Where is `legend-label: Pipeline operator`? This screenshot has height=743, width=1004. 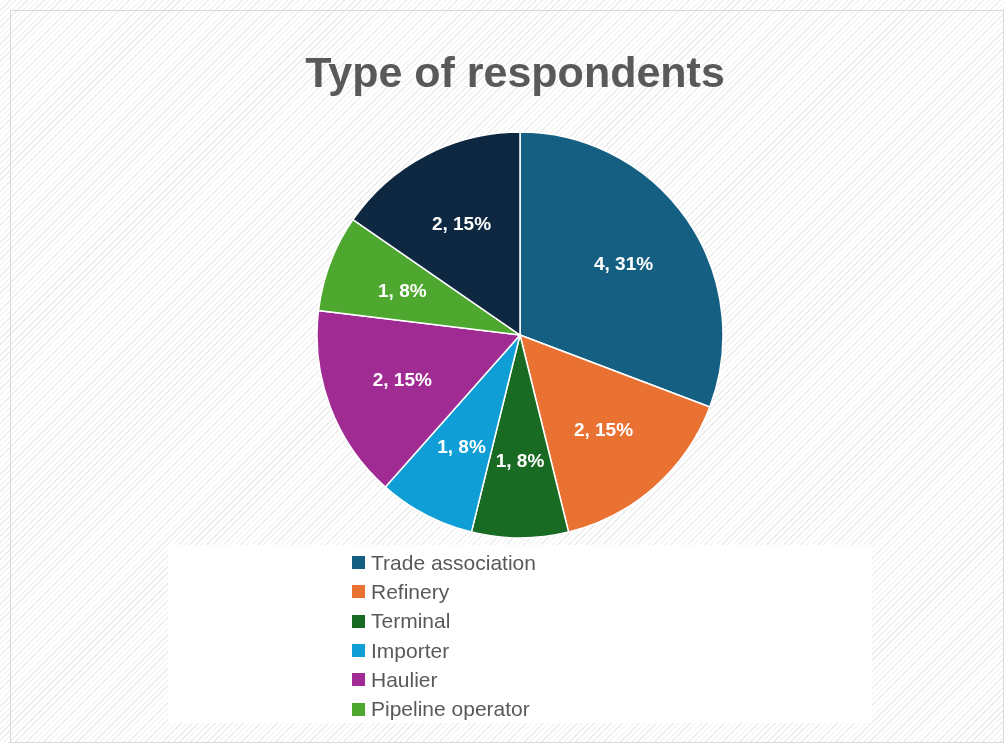 legend-label: Pipeline operator is located at coordinates (450, 709).